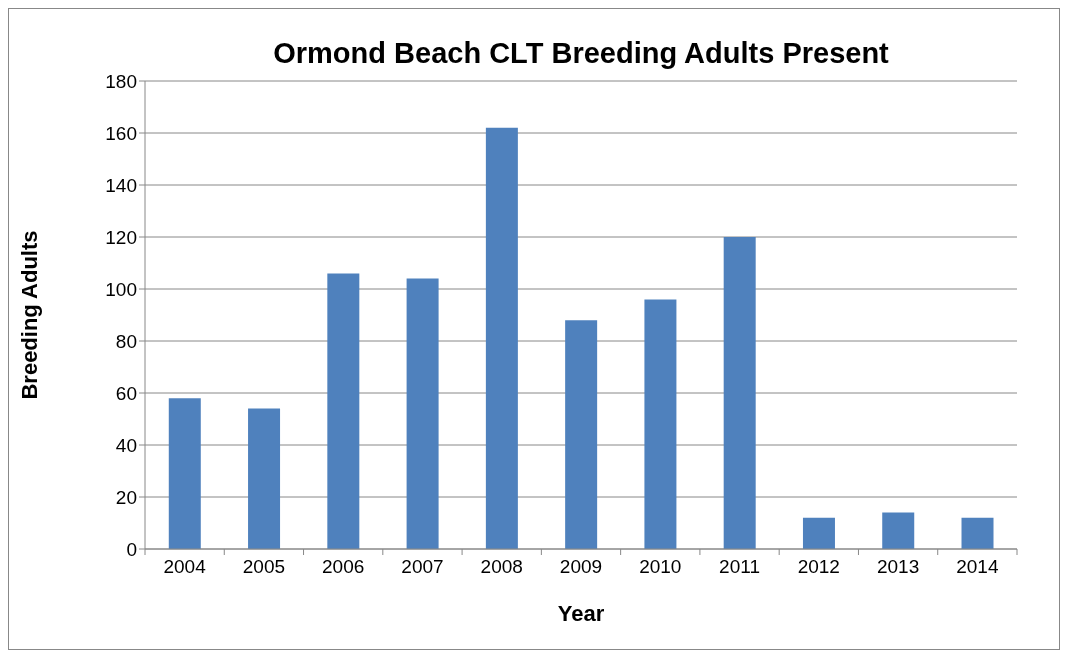 This screenshot has height=661, width=1069. Describe the element at coordinates (121, 185) in the screenshot. I see `y-tick-label: 140` at that location.